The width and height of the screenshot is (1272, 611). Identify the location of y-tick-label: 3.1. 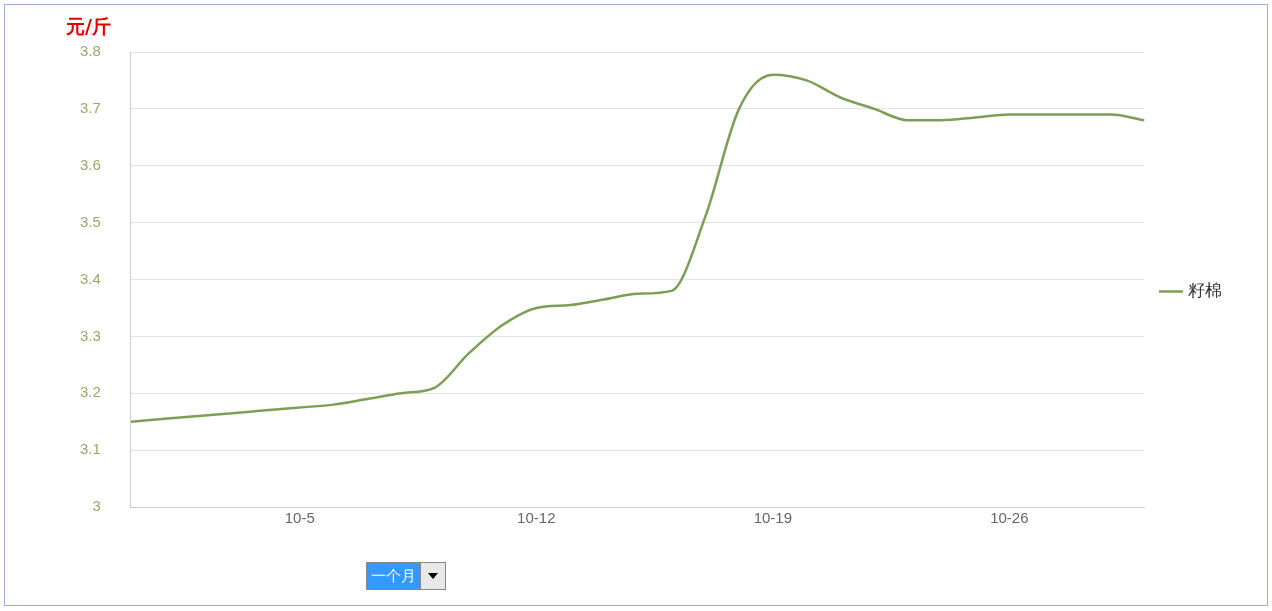
(90, 449).